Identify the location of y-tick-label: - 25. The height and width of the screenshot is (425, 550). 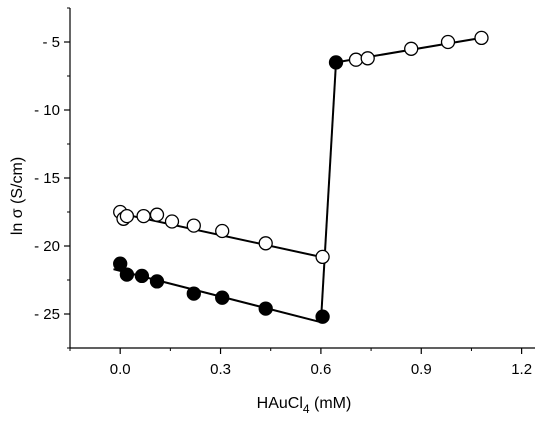
(47, 314).